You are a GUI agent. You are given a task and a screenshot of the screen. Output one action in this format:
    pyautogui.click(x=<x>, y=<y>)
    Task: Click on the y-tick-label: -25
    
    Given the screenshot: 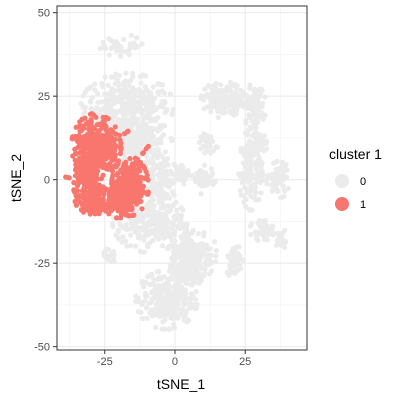 What is the action you would take?
    pyautogui.click(x=42, y=264)
    